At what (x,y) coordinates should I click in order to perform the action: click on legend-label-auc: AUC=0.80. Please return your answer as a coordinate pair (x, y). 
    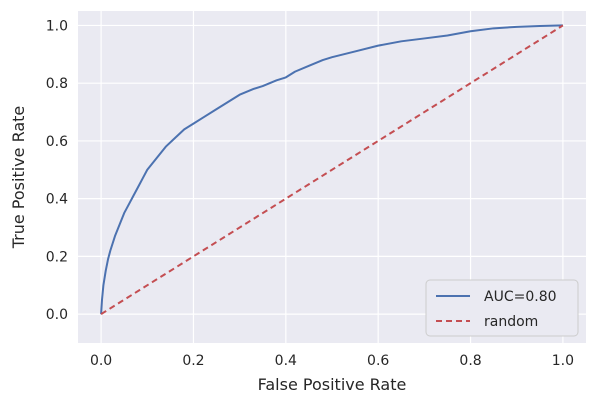
    Looking at the image, I should click on (520, 297).